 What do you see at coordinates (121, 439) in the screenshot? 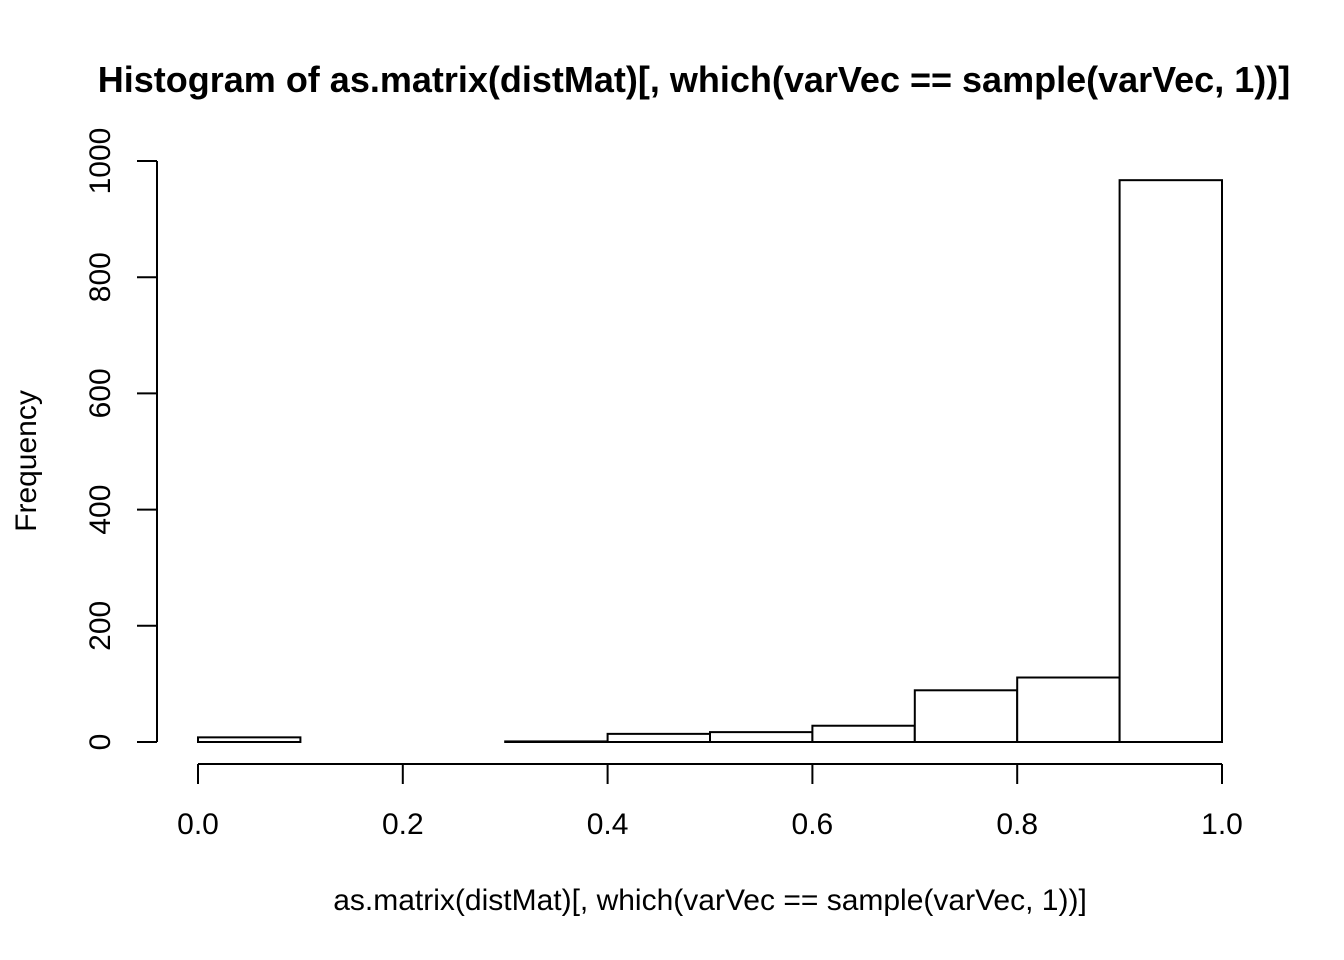
I see `y-axis: 0 200 400 600 800 1000` at bounding box center [121, 439].